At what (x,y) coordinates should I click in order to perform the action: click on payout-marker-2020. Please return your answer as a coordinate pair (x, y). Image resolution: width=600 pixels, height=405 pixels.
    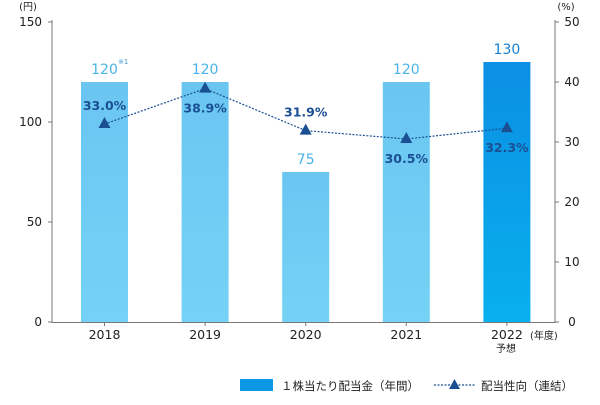
    Looking at the image, I should click on (305, 129).